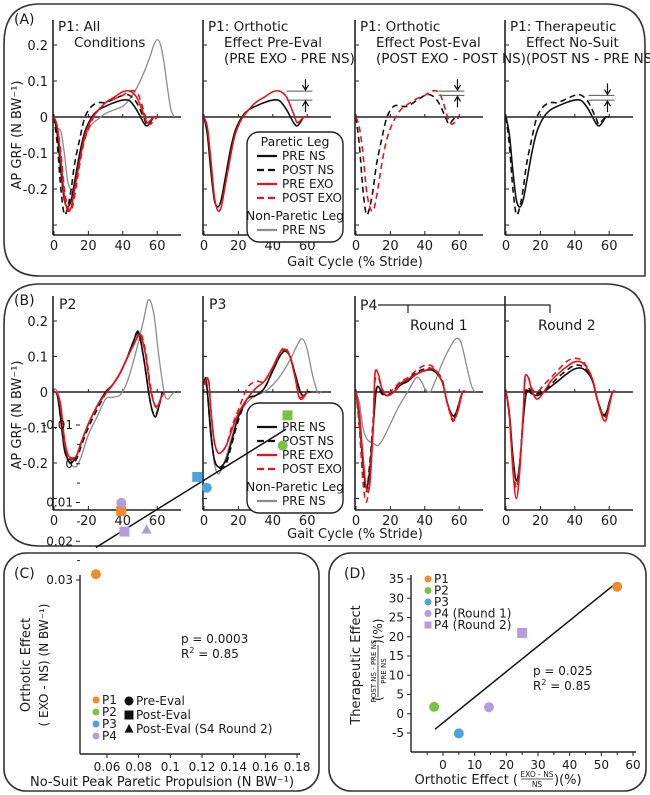 This screenshot has width=650, height=795. What do you see at coordinates (129, 728) in the screenshot?
I see `legend-marker-triangle` at bounding box center [129, 728].